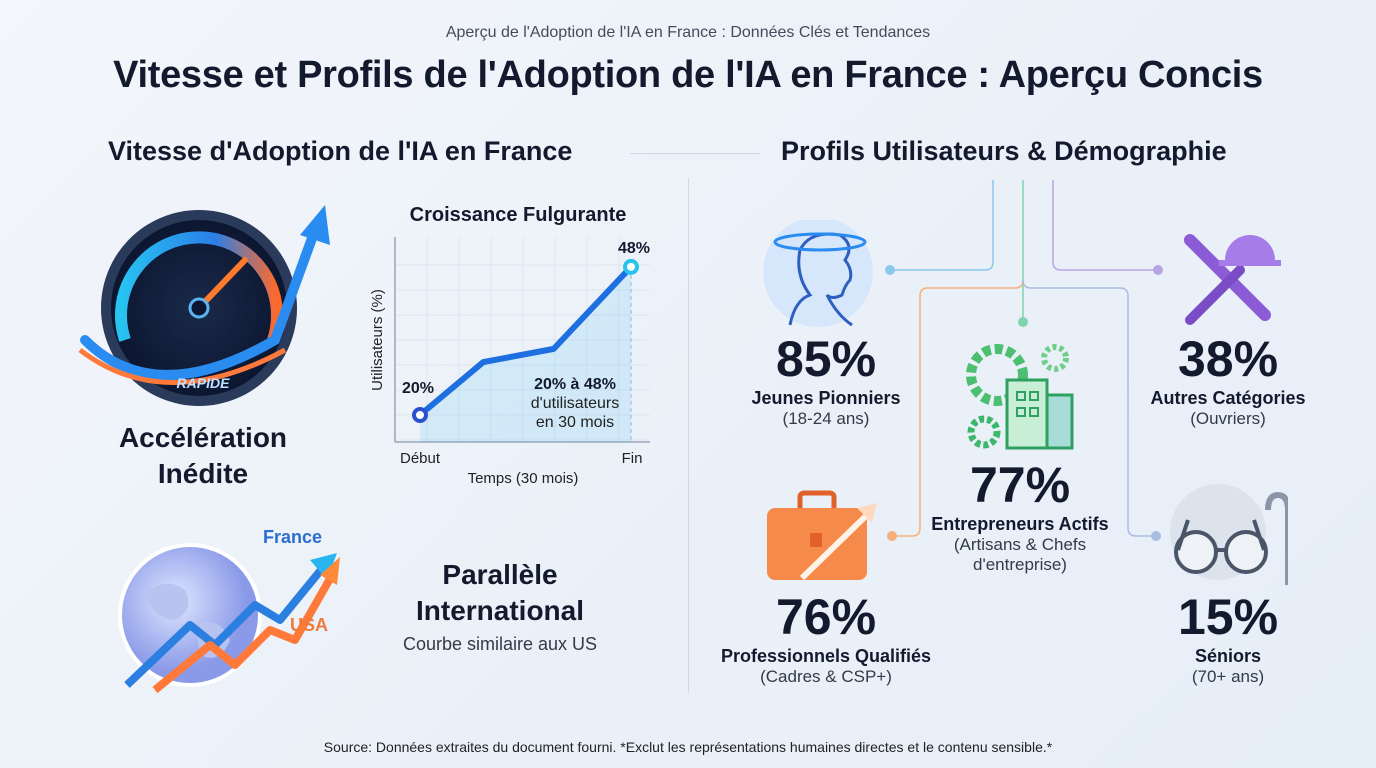 This screenshot has width=1376, height=768. Describe the element at coordinates (1228, 676) in the screenshot. I see `profile-detail: (70+ ans)` at that location.